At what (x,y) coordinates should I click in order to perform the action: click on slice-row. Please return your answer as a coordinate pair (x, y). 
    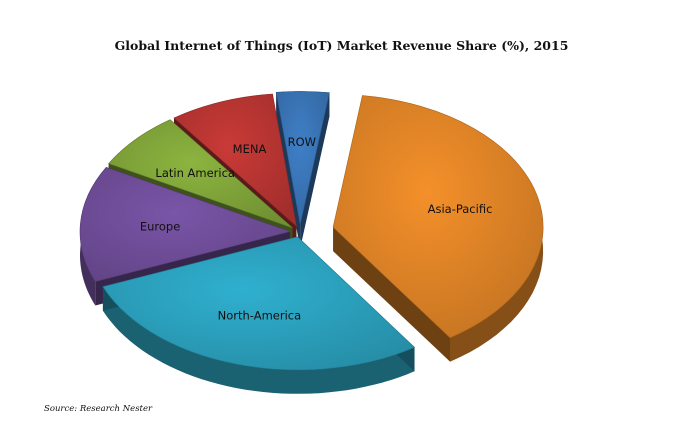
    Looking at the image, I should click on (302, 158).